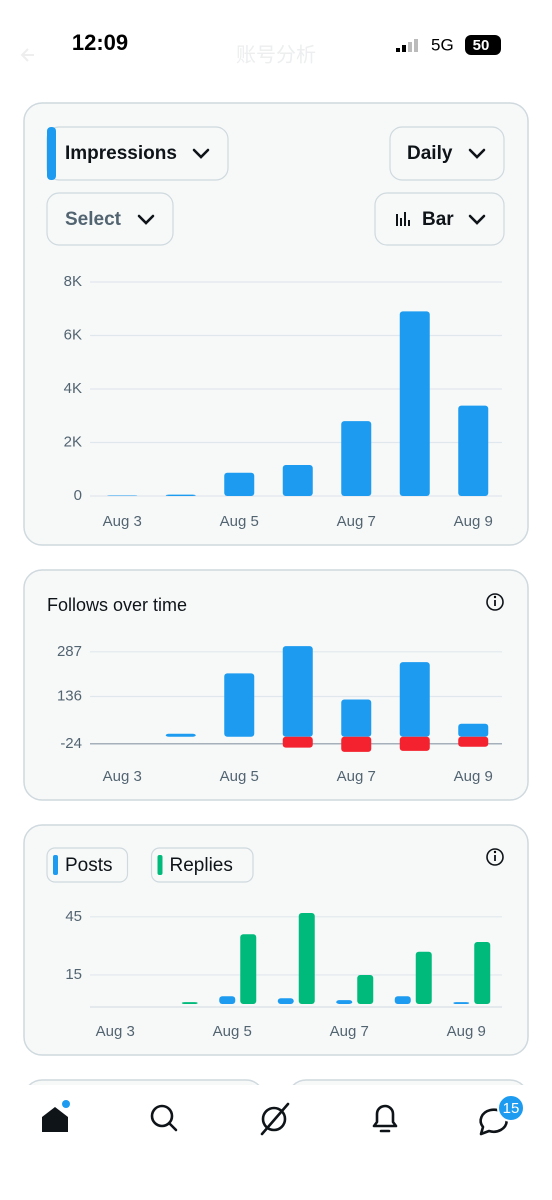  What do you see at coordinates (78, 495) in the screenshot?
I see `y-tick-label: 0` at bounding box center [78, 495].